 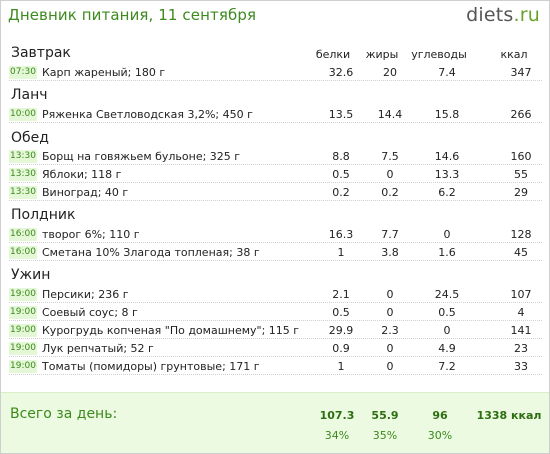 I want to click on protein-value: 13.5, so click(x=341, y=114).